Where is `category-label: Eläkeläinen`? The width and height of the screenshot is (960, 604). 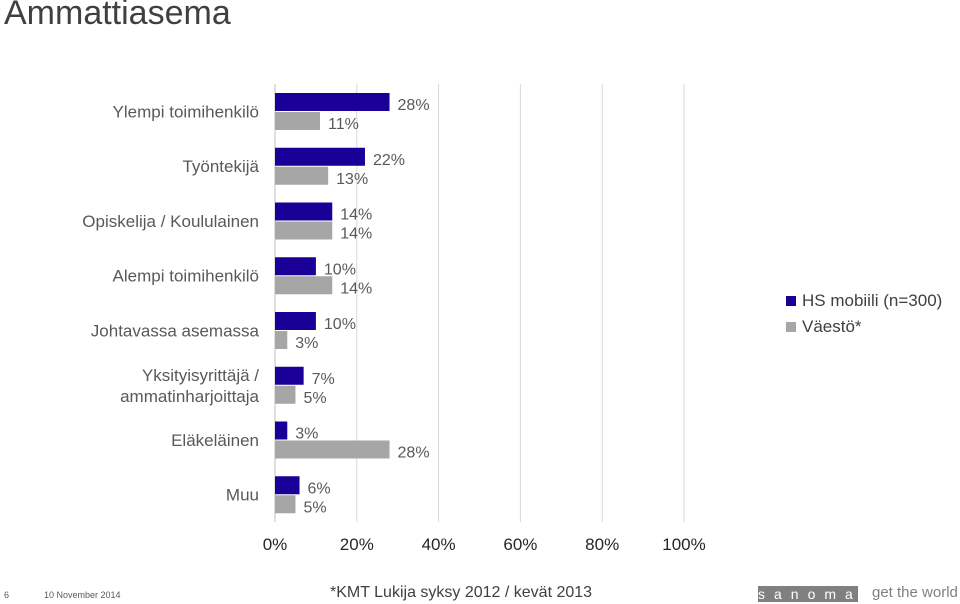 category-label: Eläkeläinen is located at coordinates (215, 440).